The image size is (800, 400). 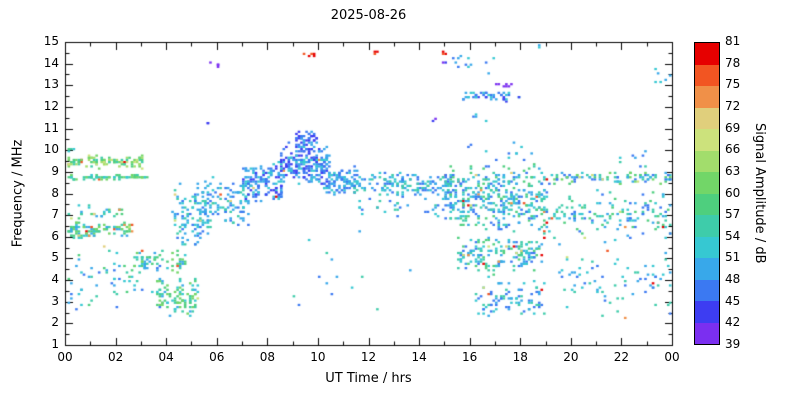 What do you see at coordinates (733, 214) in the screenshot?
I see `colorbar-tick-label: 57` at bounding box center [733, 214].